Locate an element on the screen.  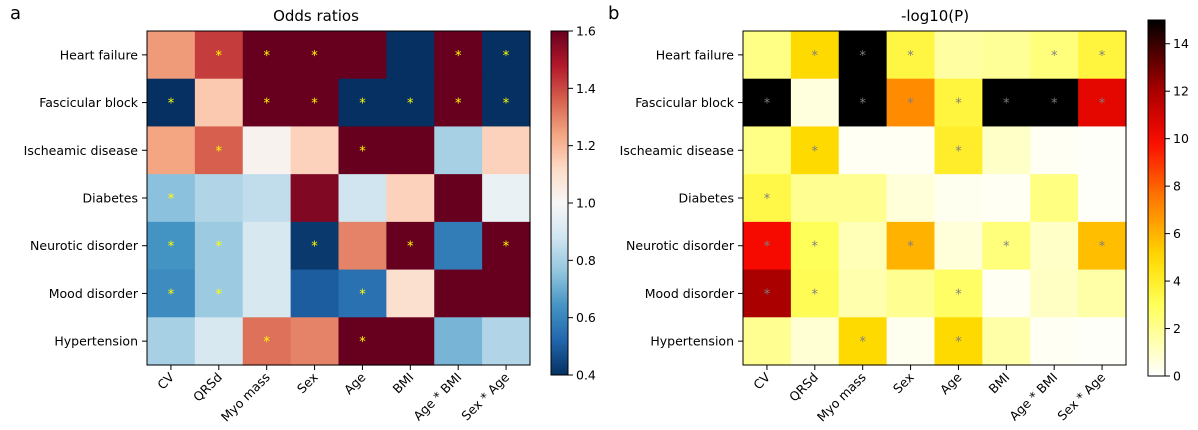
panel-b-title: -log10(P) is located at coordinates (935, 16).